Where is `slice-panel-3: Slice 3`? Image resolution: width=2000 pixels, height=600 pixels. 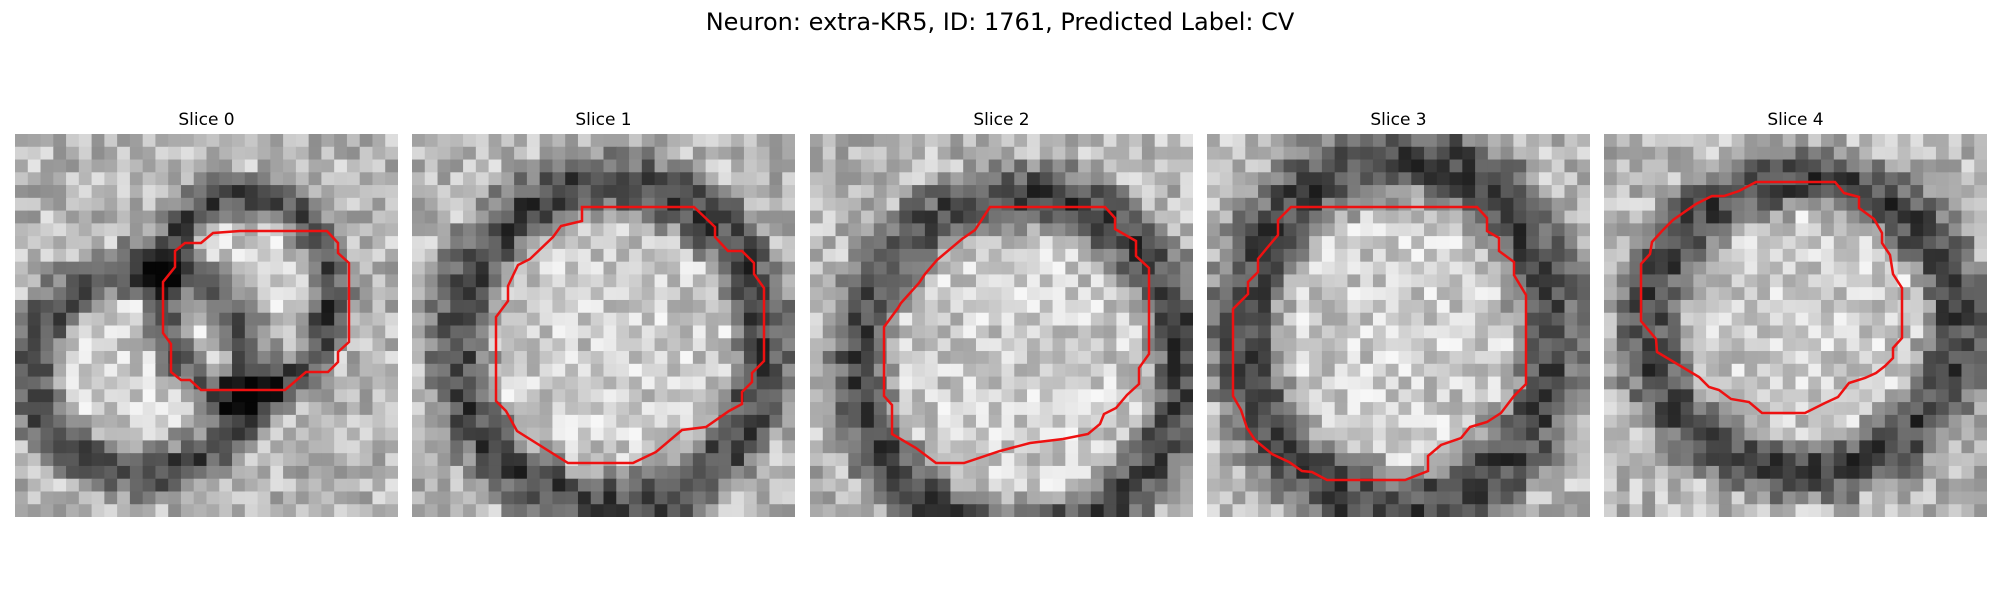
slice-panel-3: Slice 3 is located at coordinates (1398, 312).